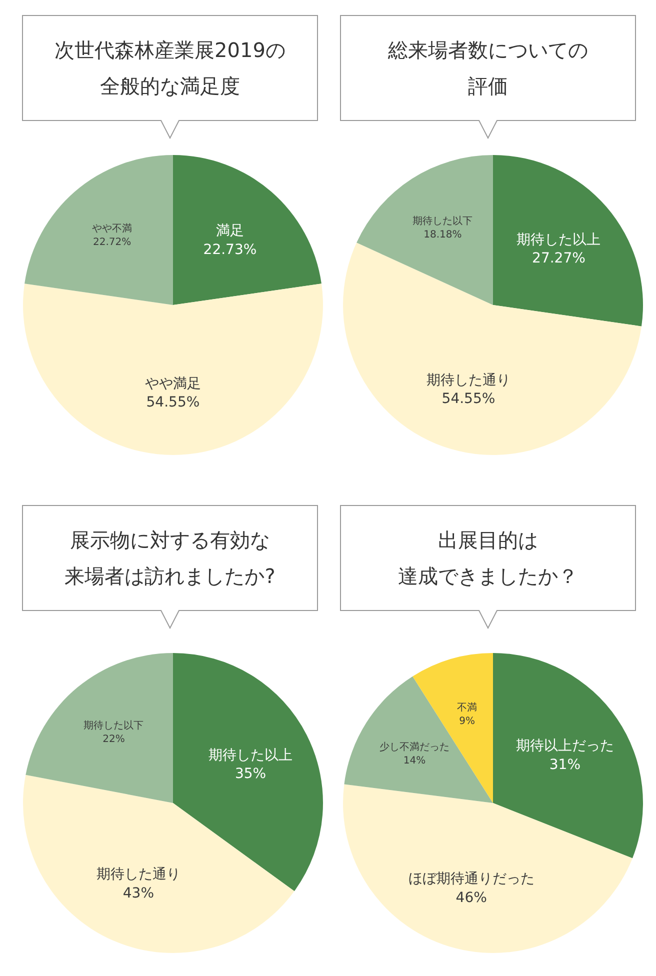  I want to click on slice-label: ほぼ期待通りだった, so click(471, 879).